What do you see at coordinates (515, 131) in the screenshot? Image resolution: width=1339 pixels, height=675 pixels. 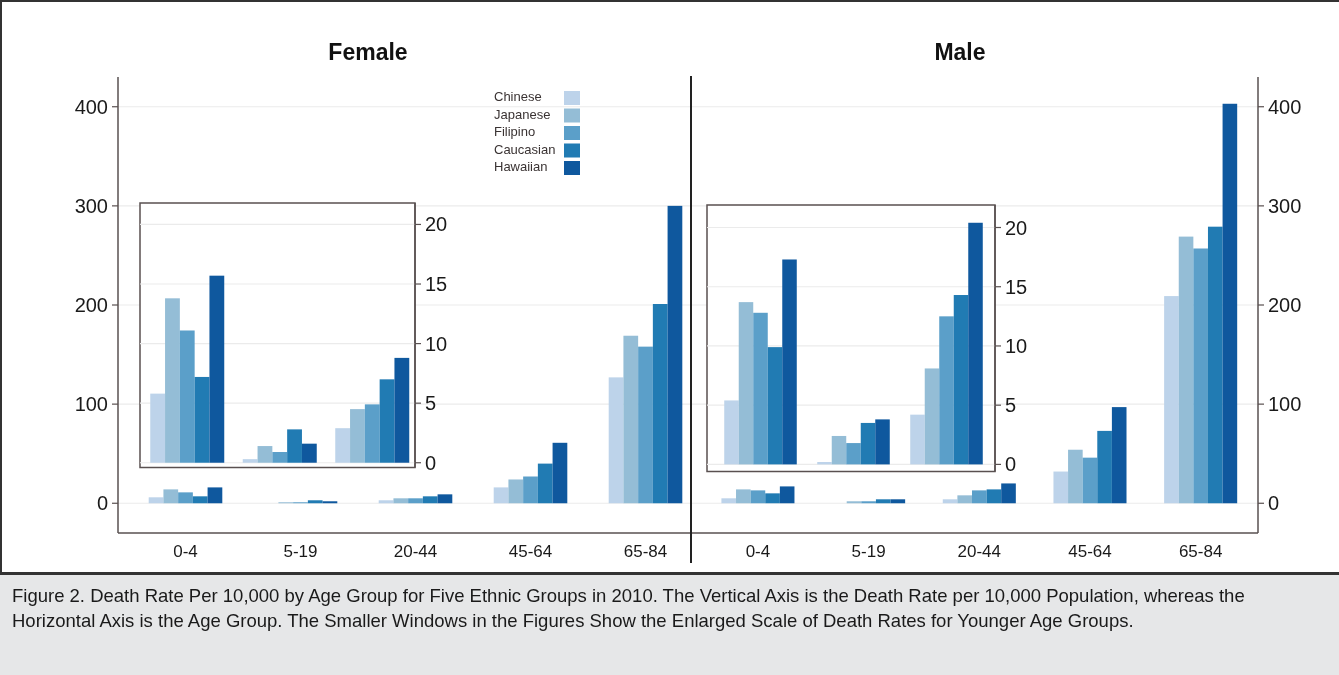 I see `legend-label: Filipino` at bounding box center [515, 131].